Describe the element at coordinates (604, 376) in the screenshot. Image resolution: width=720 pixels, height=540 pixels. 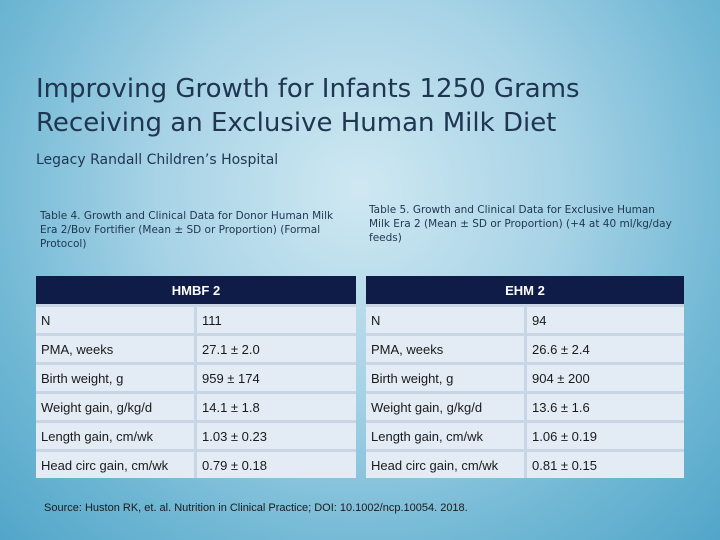
I see `row-value: 904 ± 200` at that location.